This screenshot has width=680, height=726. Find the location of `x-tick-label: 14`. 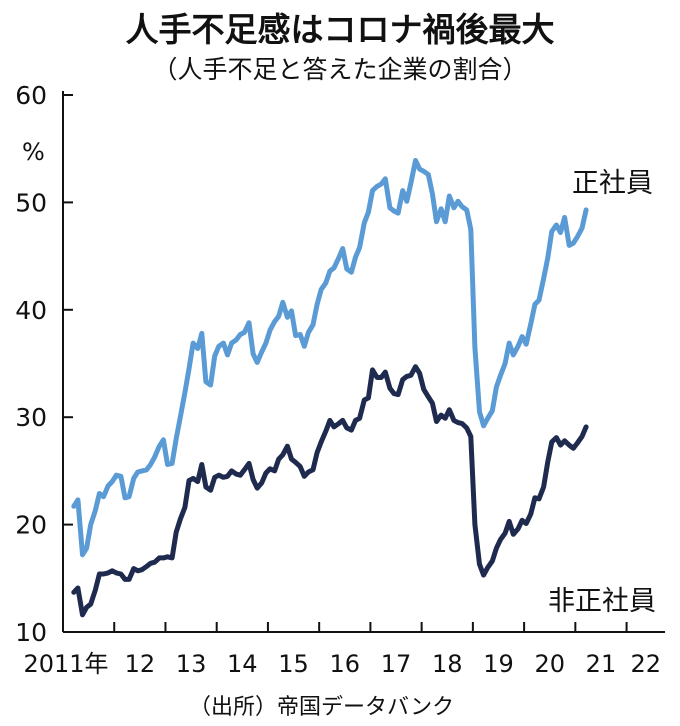

x-tick-label: 14 is located at coordinates (242, 664).